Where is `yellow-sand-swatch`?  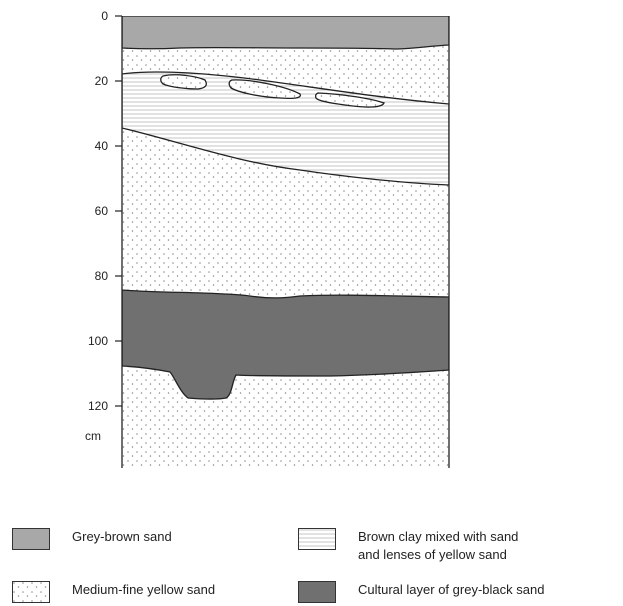 yellow-sand-swatch is located at coordinates (31, 592).